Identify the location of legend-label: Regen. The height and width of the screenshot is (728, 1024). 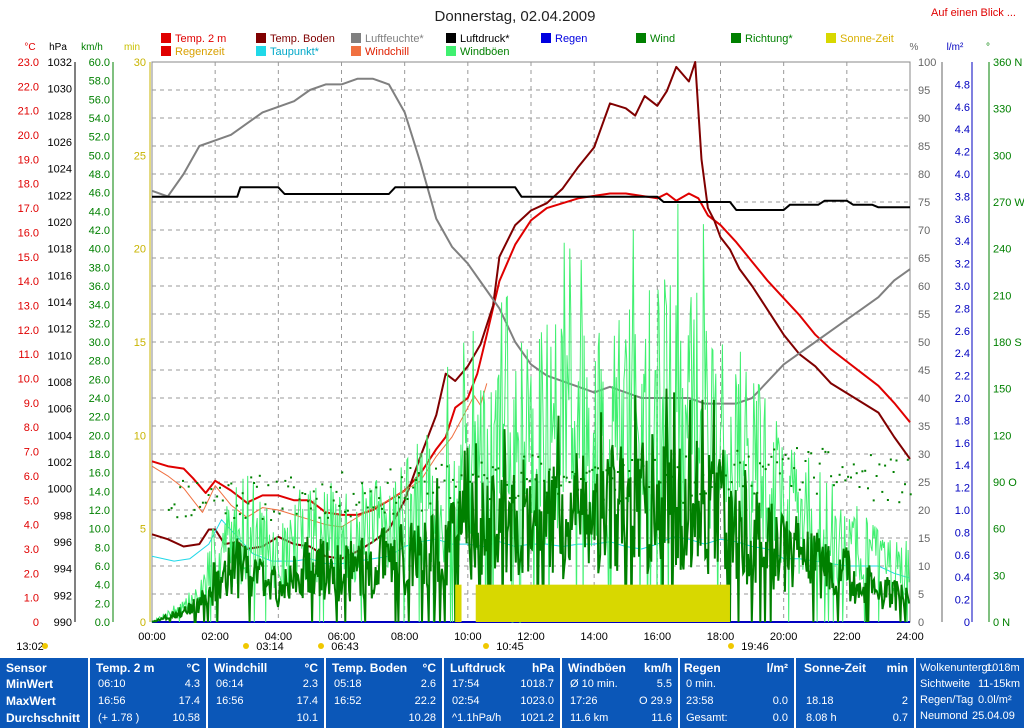
(571, 39).